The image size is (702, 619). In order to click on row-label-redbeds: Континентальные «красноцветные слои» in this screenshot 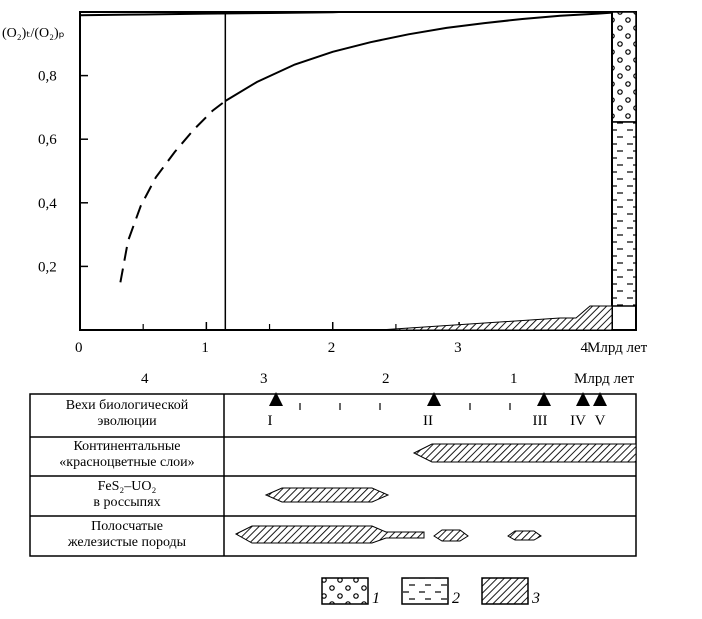, I will do `click(127, 454)`.